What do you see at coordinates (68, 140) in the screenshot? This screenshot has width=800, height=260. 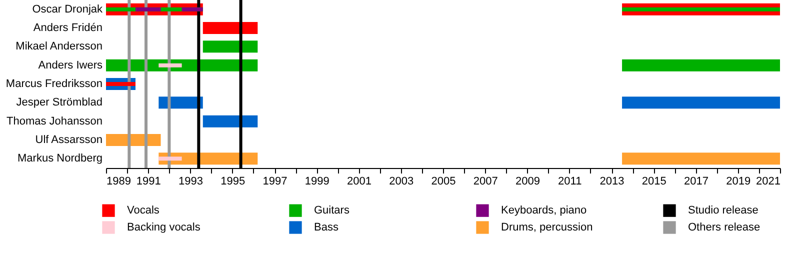 I see `y-tick-label: Ulf Assarsson` at bounding box center [68, 140].